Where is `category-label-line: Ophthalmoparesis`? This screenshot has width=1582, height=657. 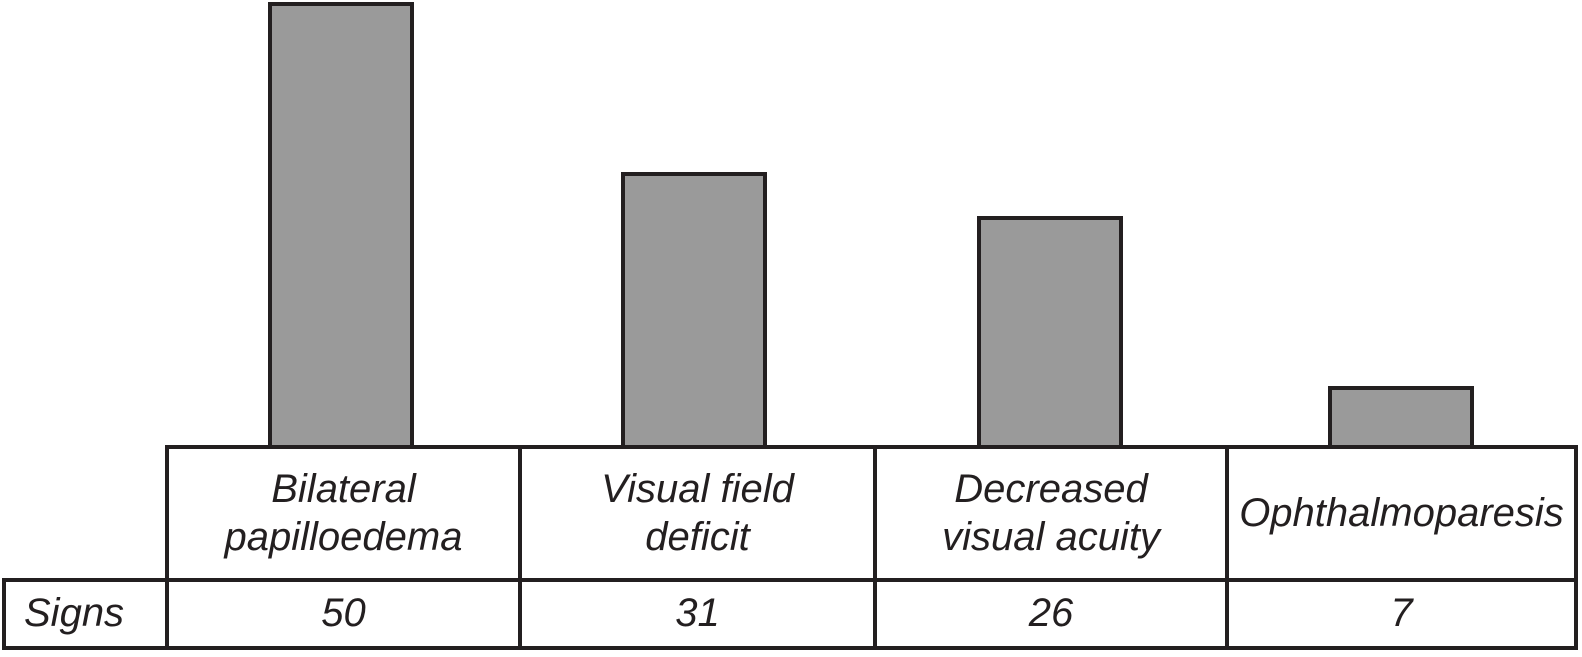 category-label-line: Ophthalmoparesis is located at coordinates (1401, 512).